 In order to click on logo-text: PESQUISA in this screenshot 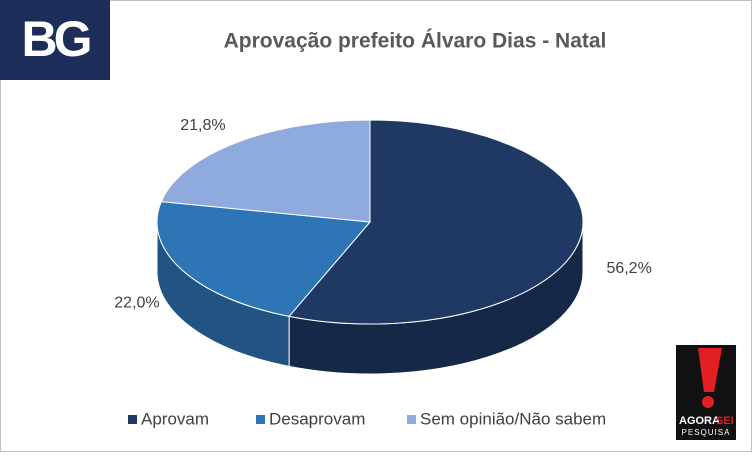, I will do `click(706, 432)`.